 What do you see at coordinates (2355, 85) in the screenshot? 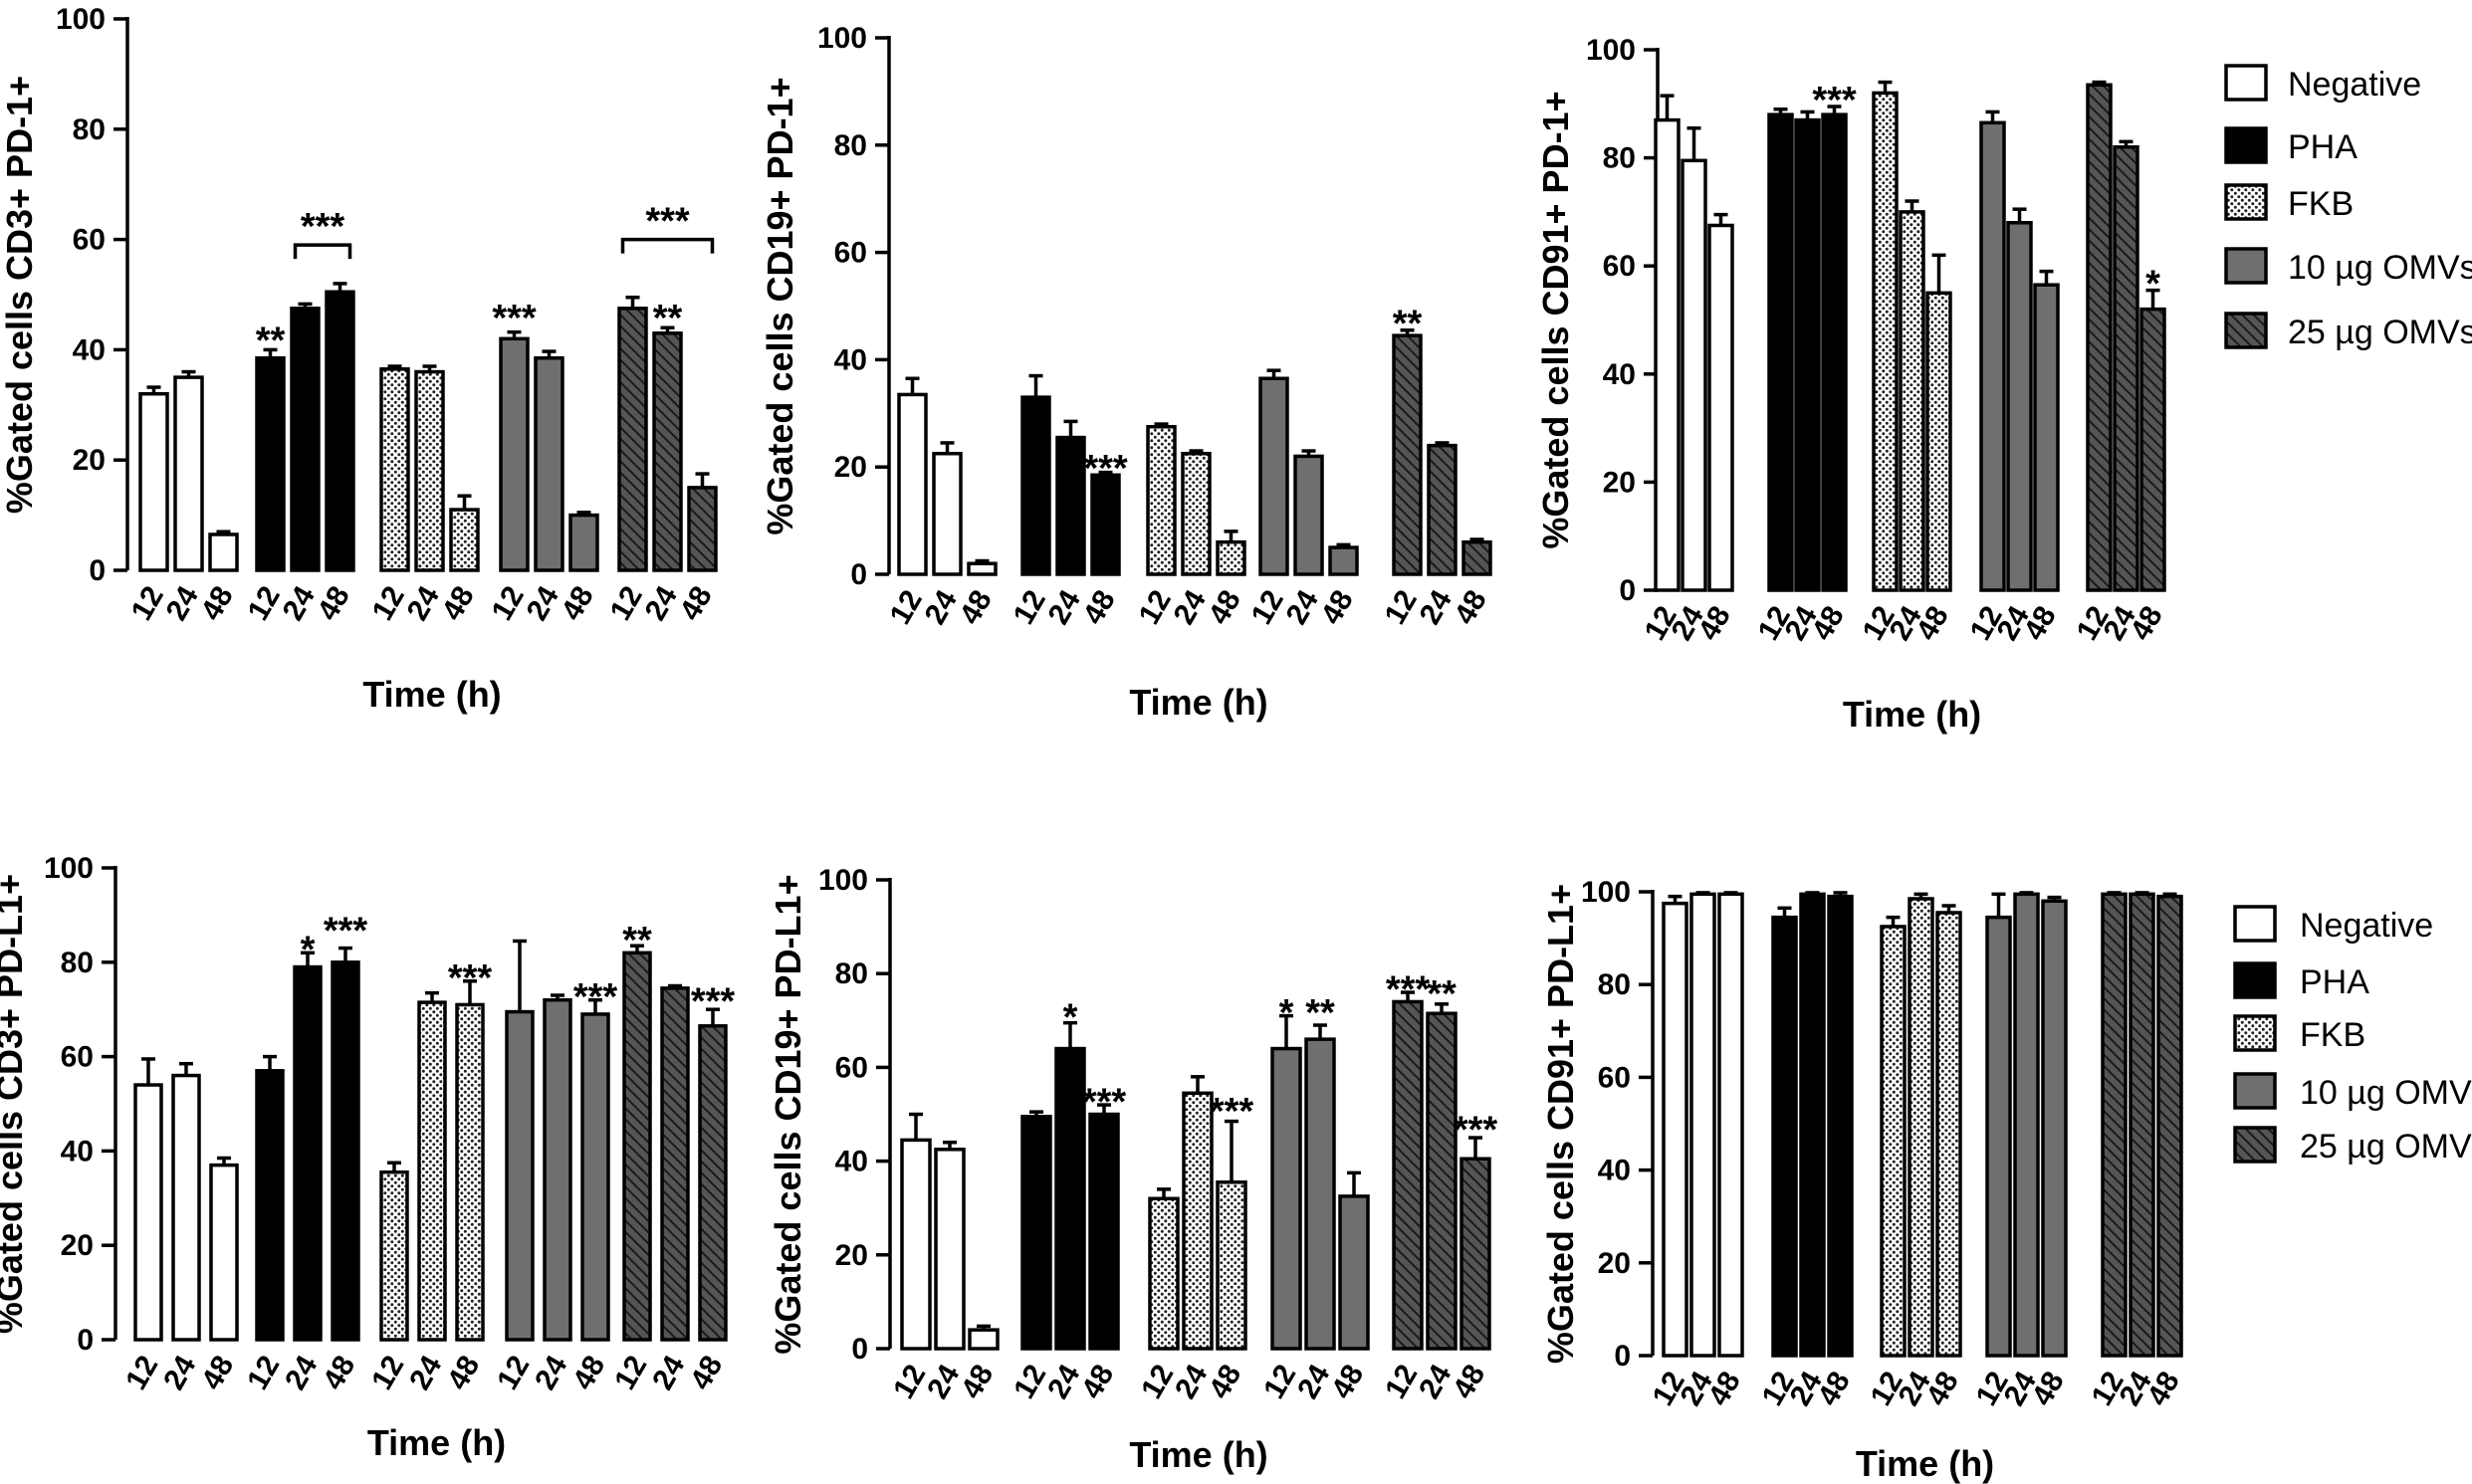
I see `legend-label-negative: Negative` at bounding box center [2355, 85].